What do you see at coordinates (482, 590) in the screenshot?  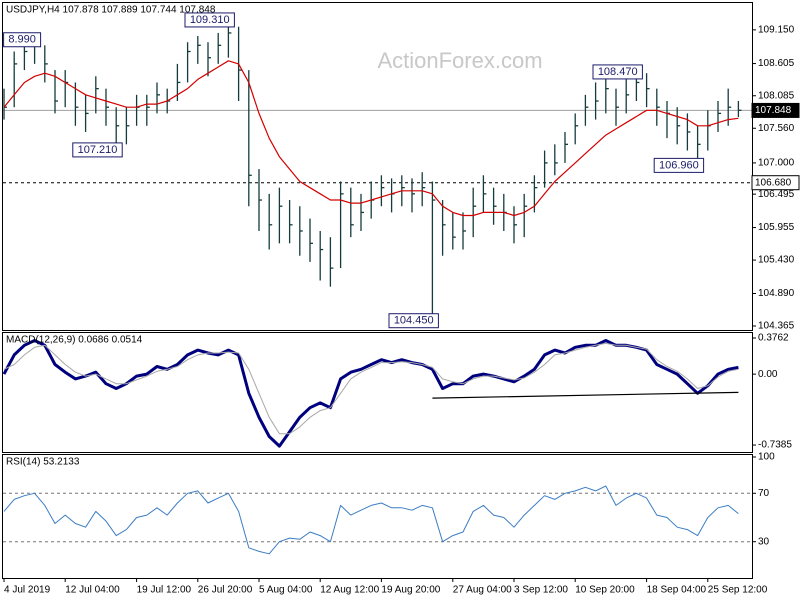 I see `x-tick-label: 27 Aug 04:00` at bounding box center [482, 590].